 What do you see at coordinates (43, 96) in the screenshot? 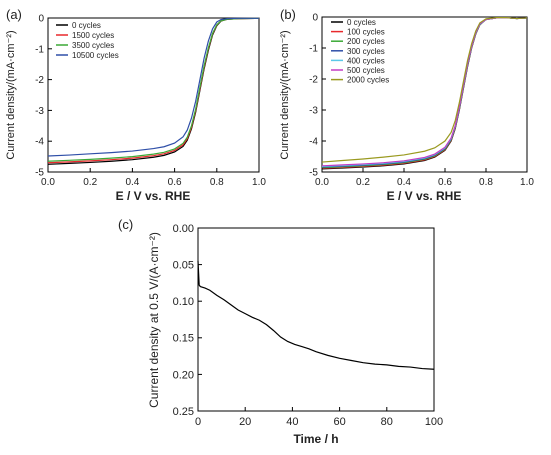
I see `panel-a-y-ticks: 0 -1 -2 -3 -4 -5` at bounding box center [43, 96].